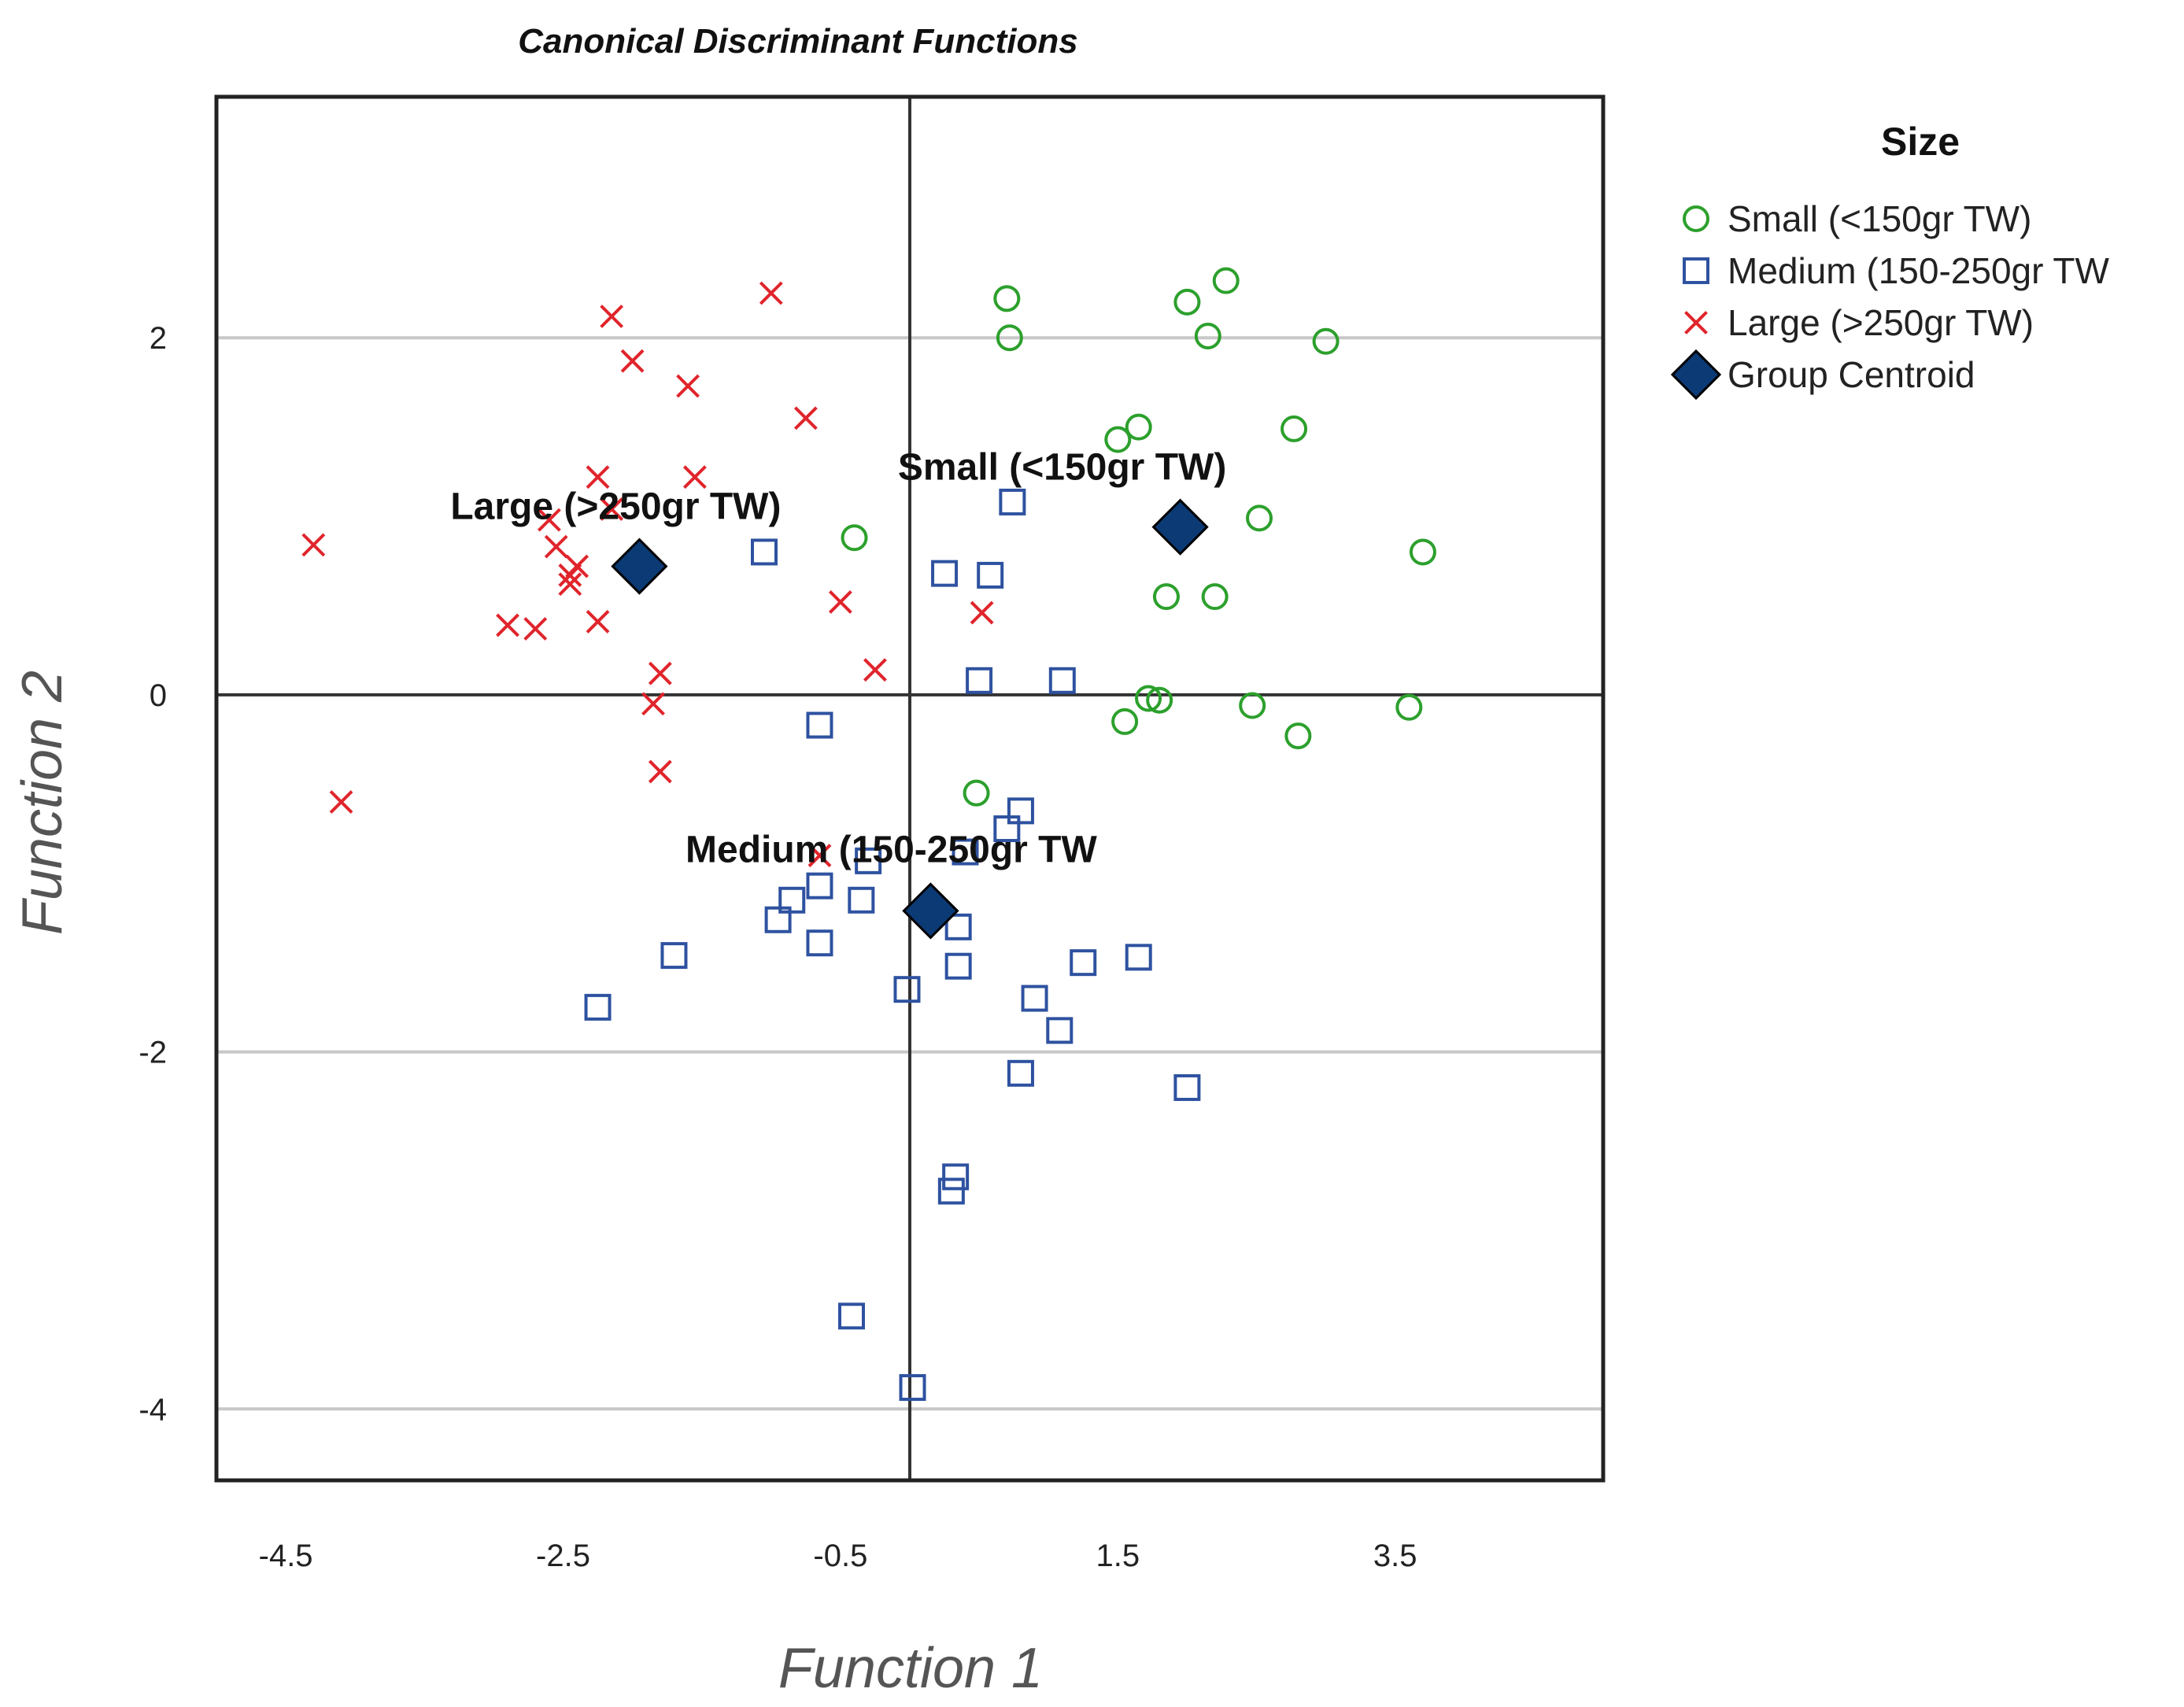 The image size is (2184, 1707). Describe the element at coordinates (153, 1053) in the screenshot. I see `y-tick-label: -2` at that location.